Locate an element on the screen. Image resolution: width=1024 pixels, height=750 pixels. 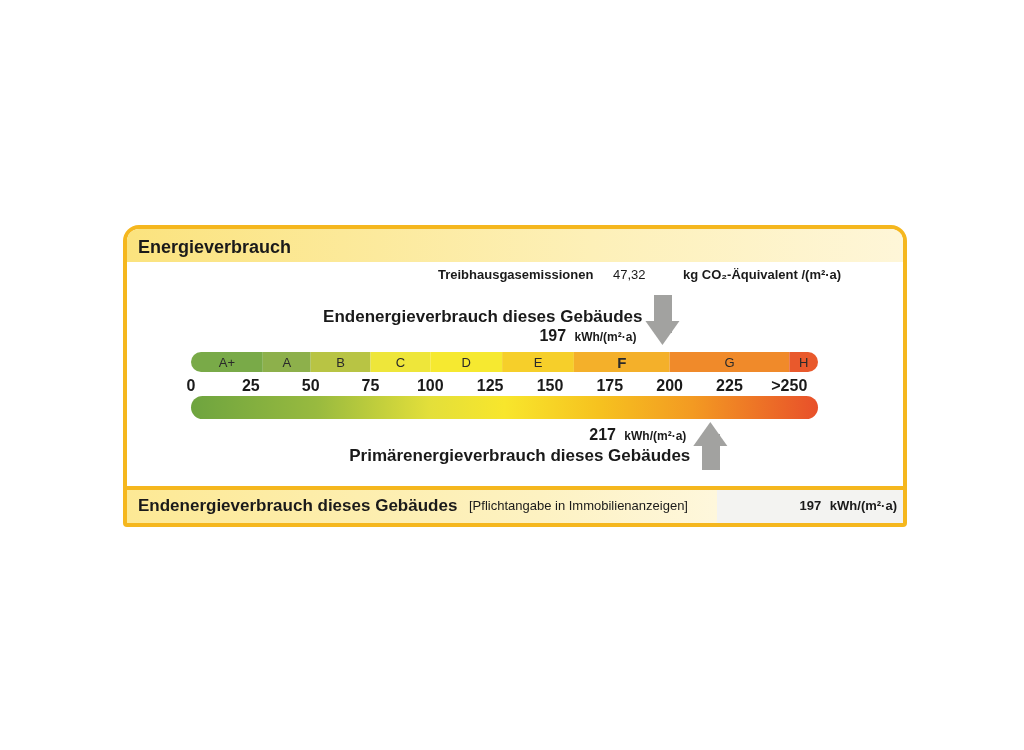
text: Treibhausgasemissionen is located at coordinates (516, 274).